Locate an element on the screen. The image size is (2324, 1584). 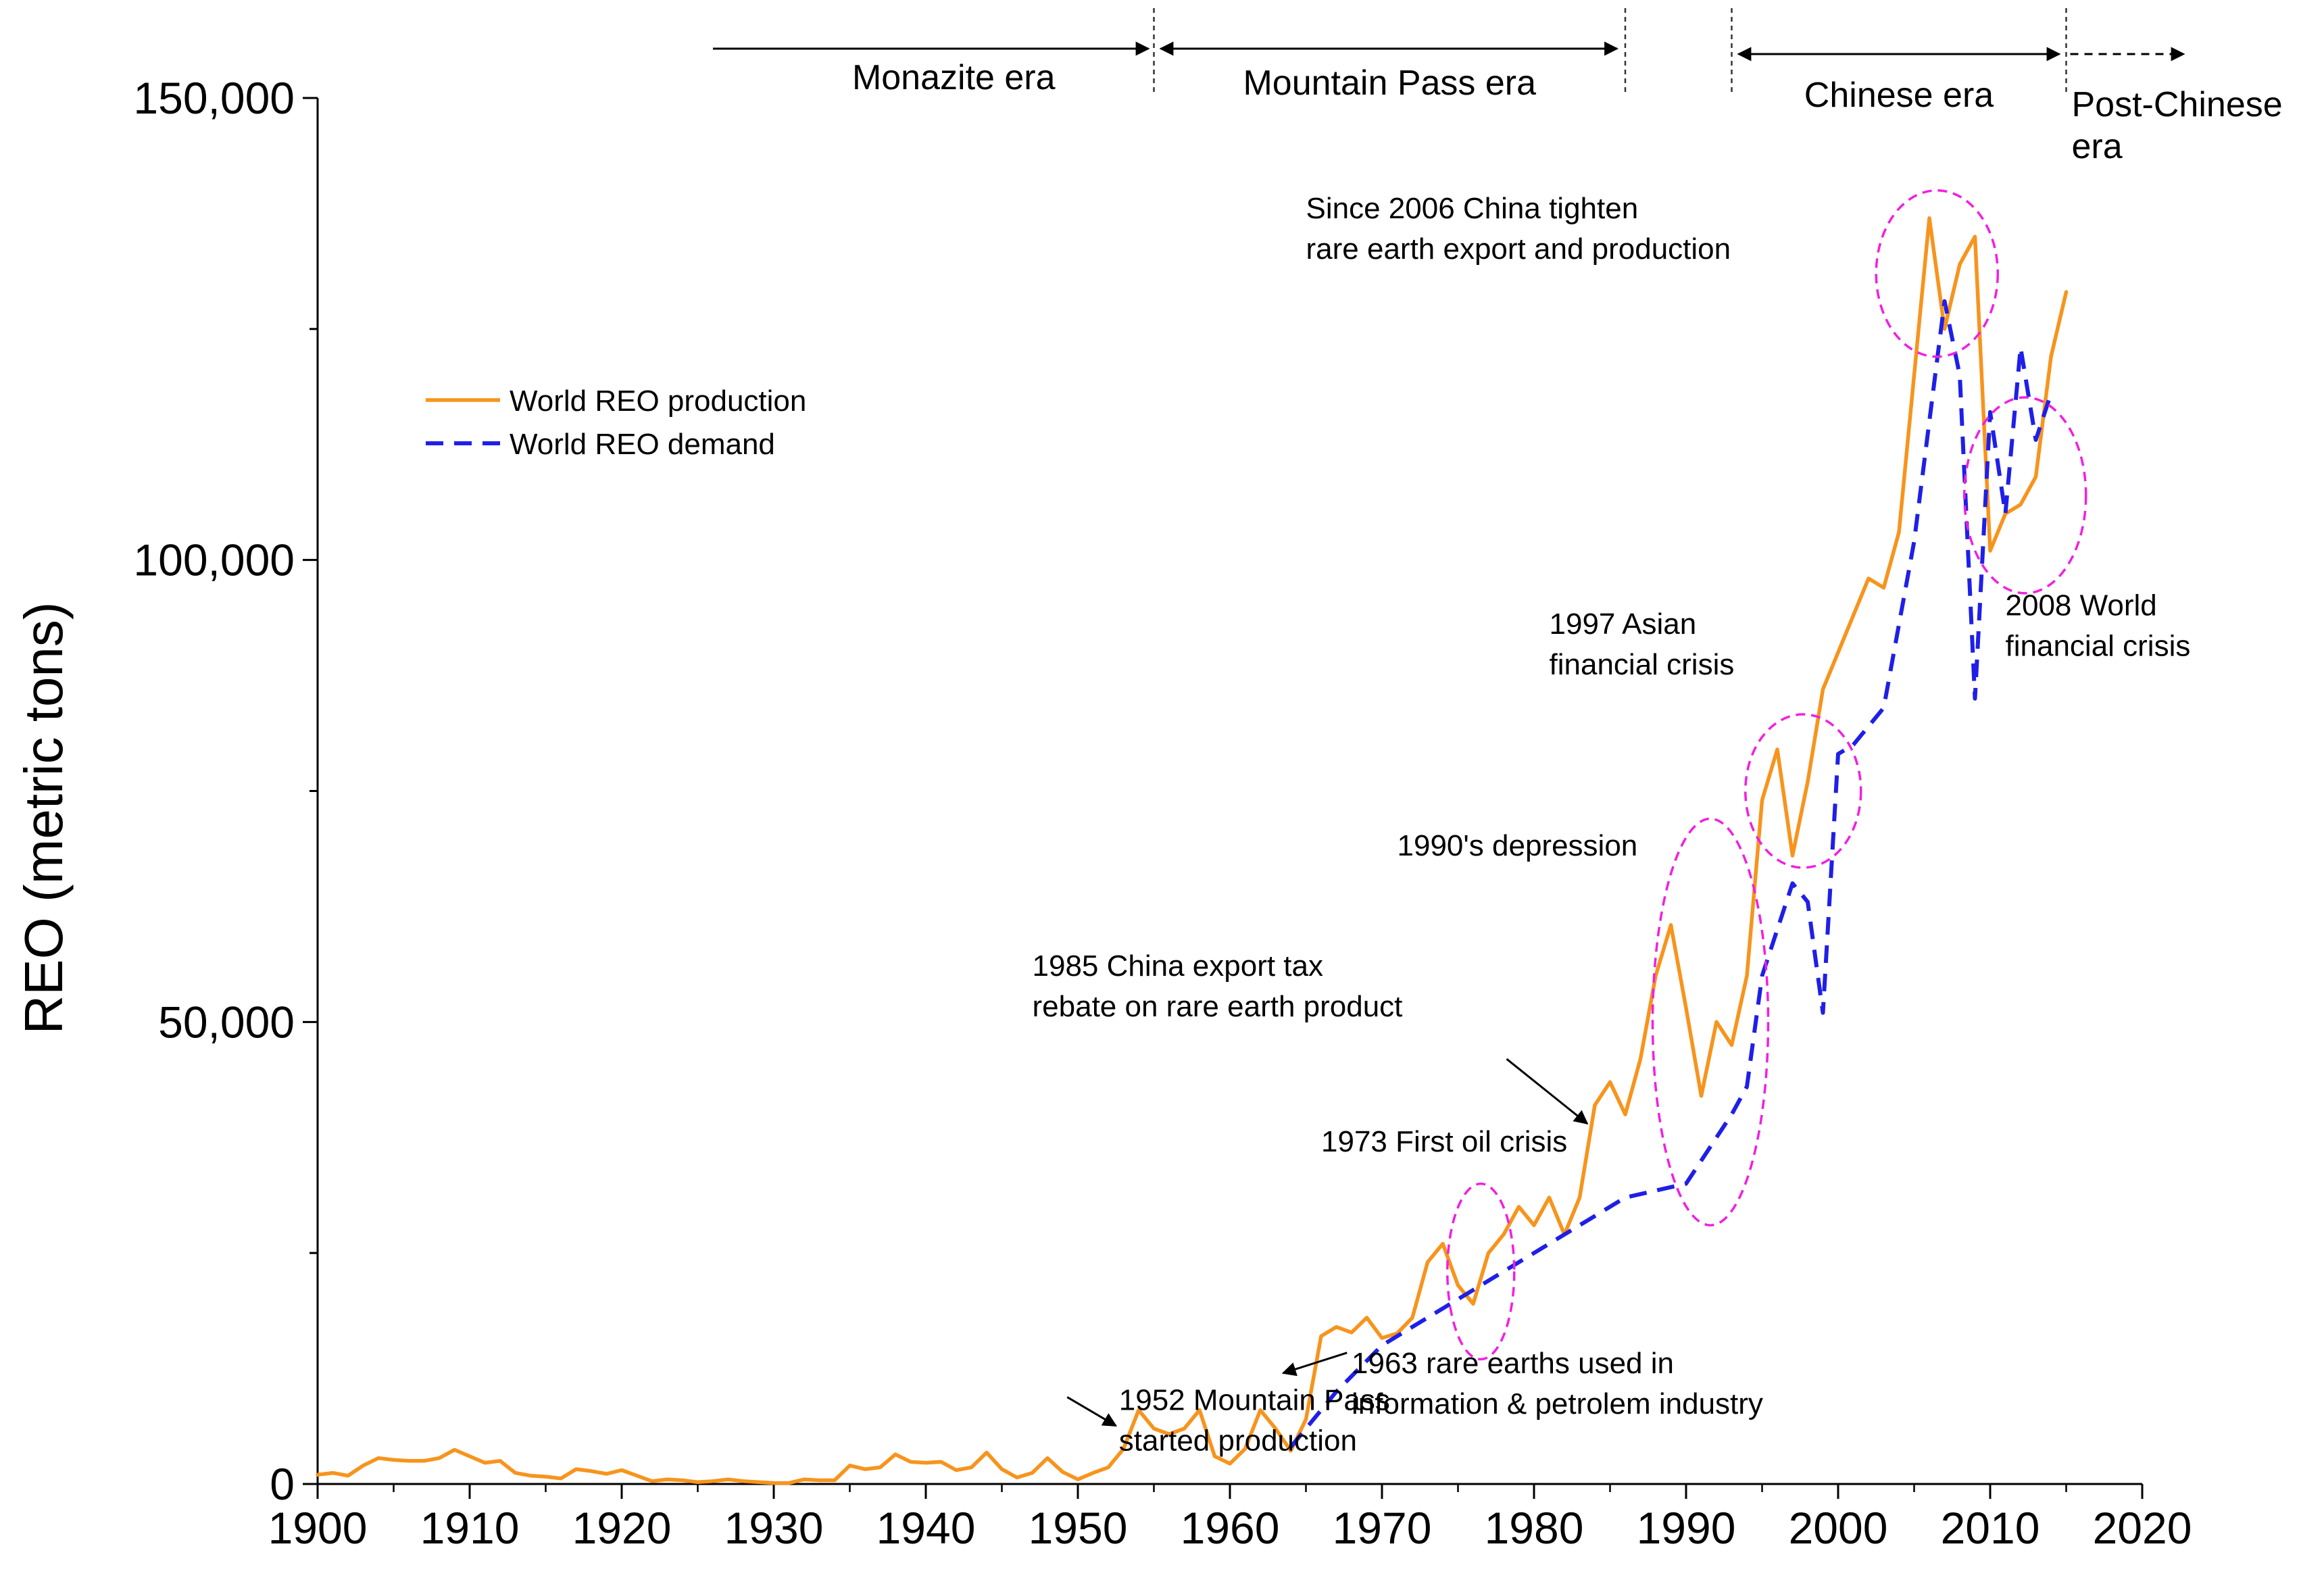
annotation-mountain-pass-line1: 1952 Mountain Pass is located at coordinates (1254, 1400).